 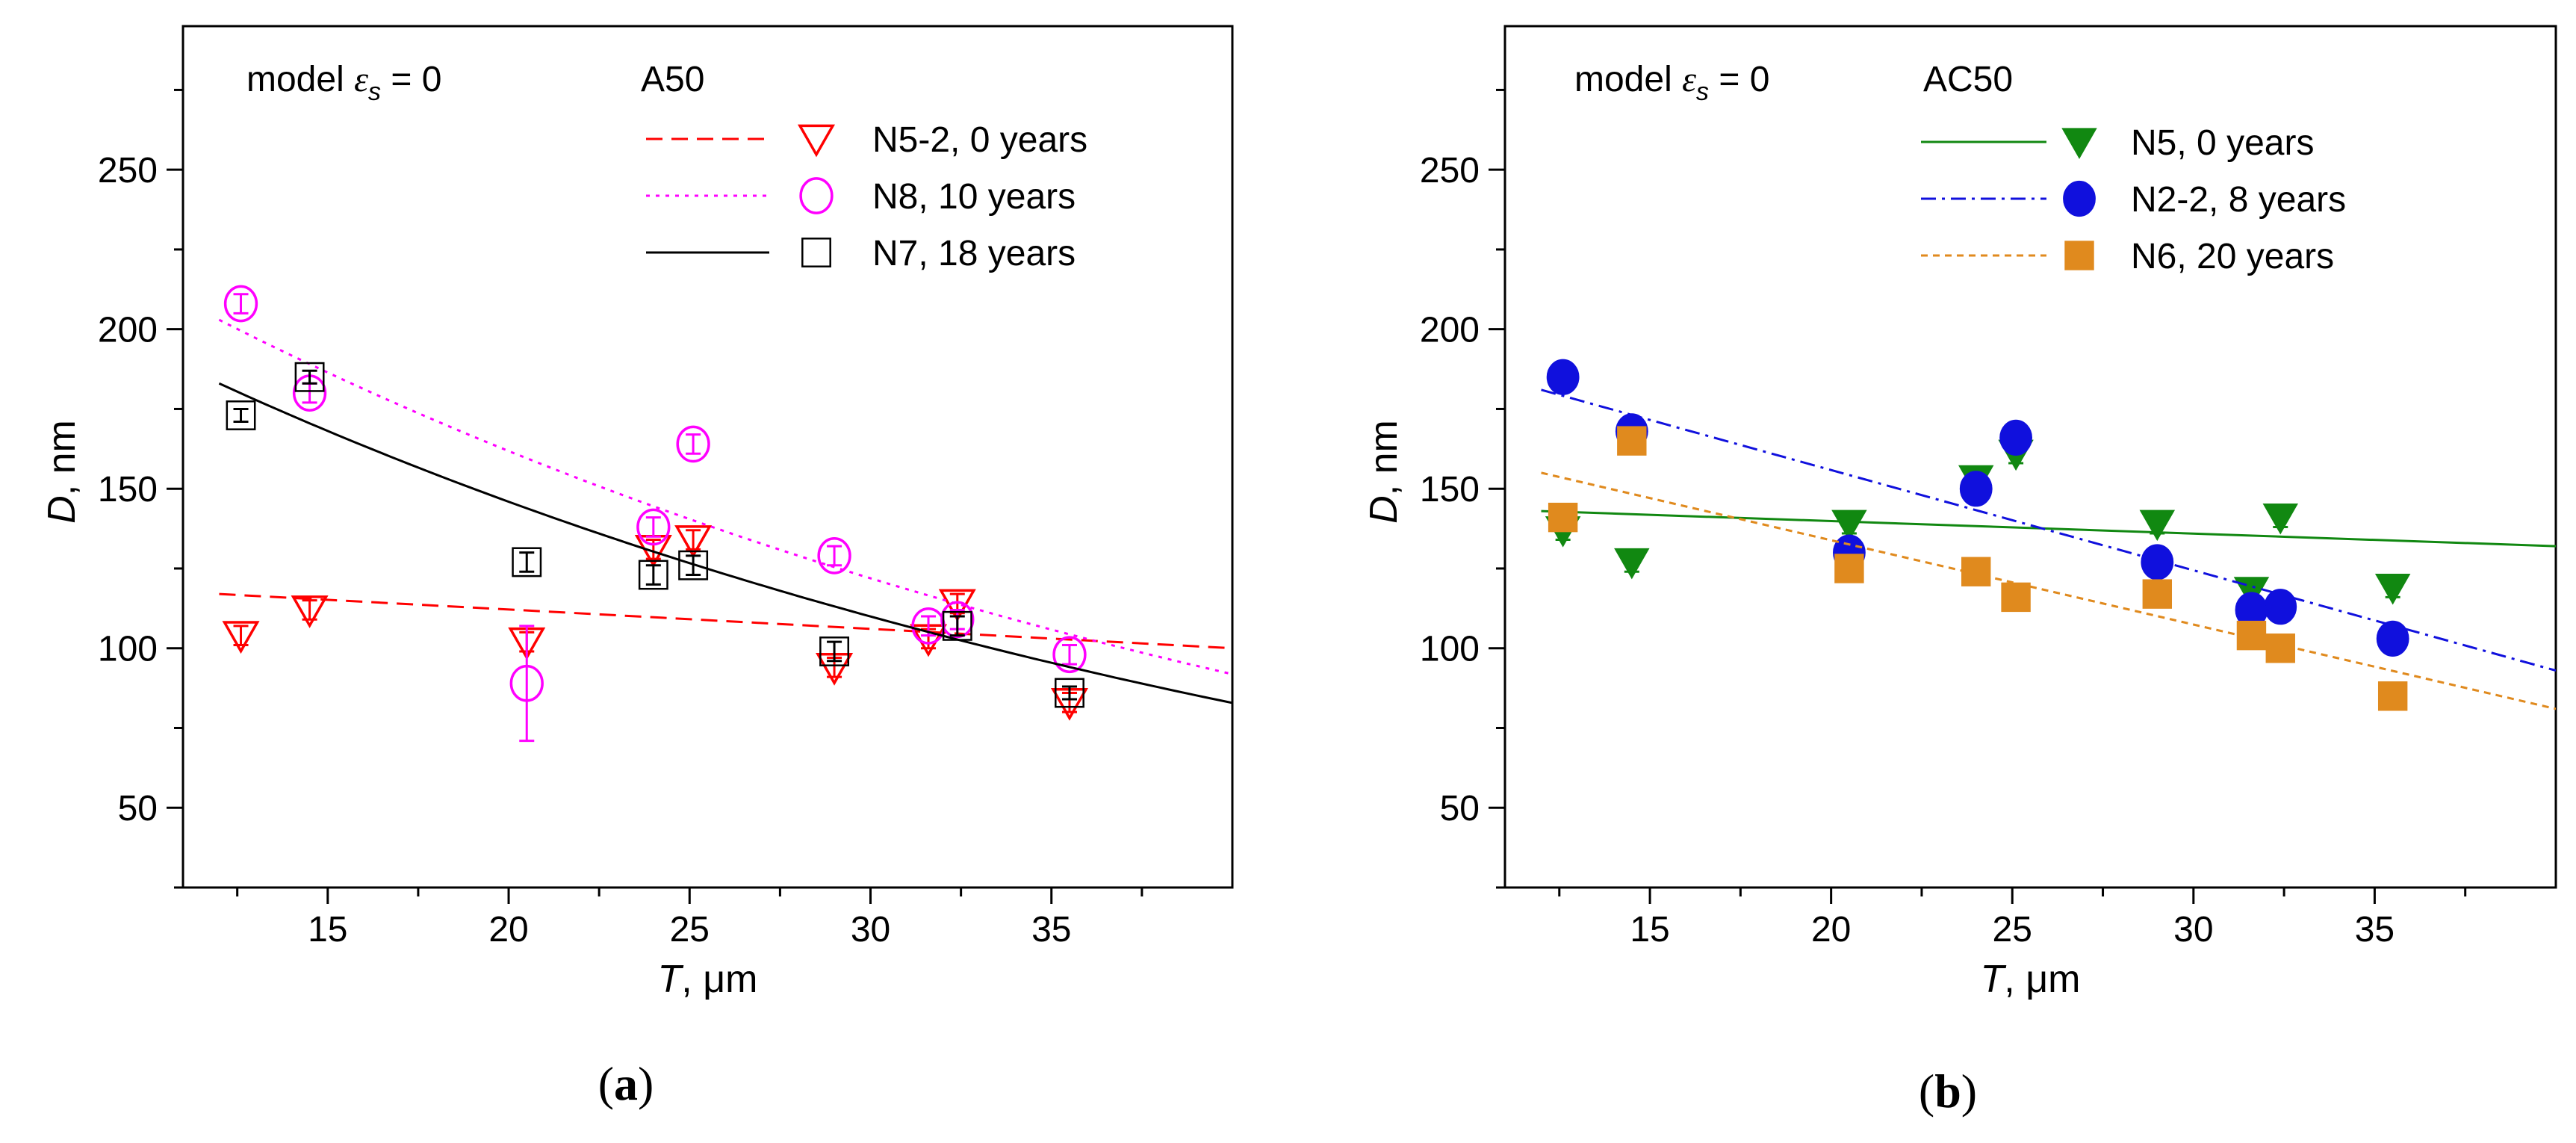 I want to click on plot-area, so click(x=2048, y=535).